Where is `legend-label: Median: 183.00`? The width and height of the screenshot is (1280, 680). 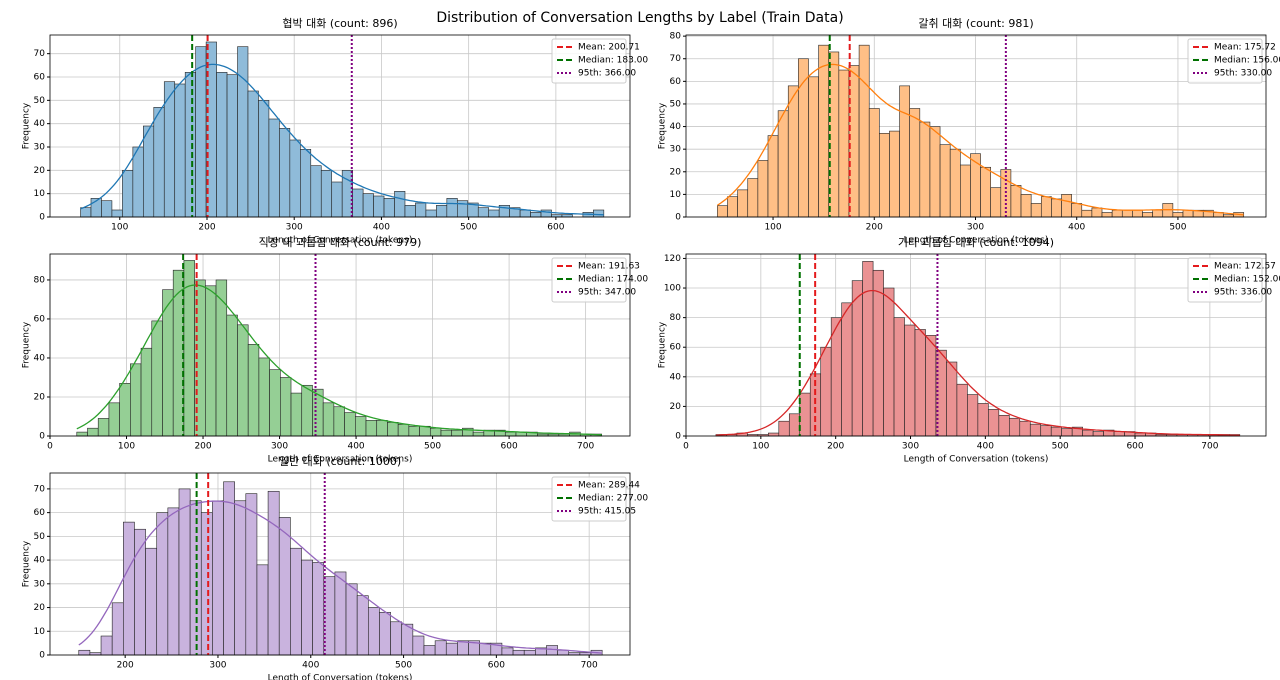 legend-label: Median: 183.00 is located at coordinates (613, 61).